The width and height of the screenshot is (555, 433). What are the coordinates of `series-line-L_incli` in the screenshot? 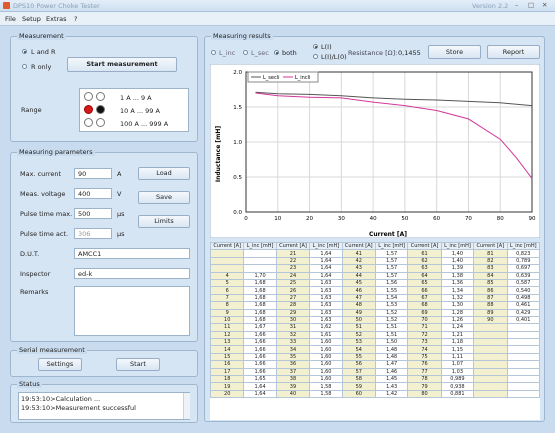 It's located at (394, 135).